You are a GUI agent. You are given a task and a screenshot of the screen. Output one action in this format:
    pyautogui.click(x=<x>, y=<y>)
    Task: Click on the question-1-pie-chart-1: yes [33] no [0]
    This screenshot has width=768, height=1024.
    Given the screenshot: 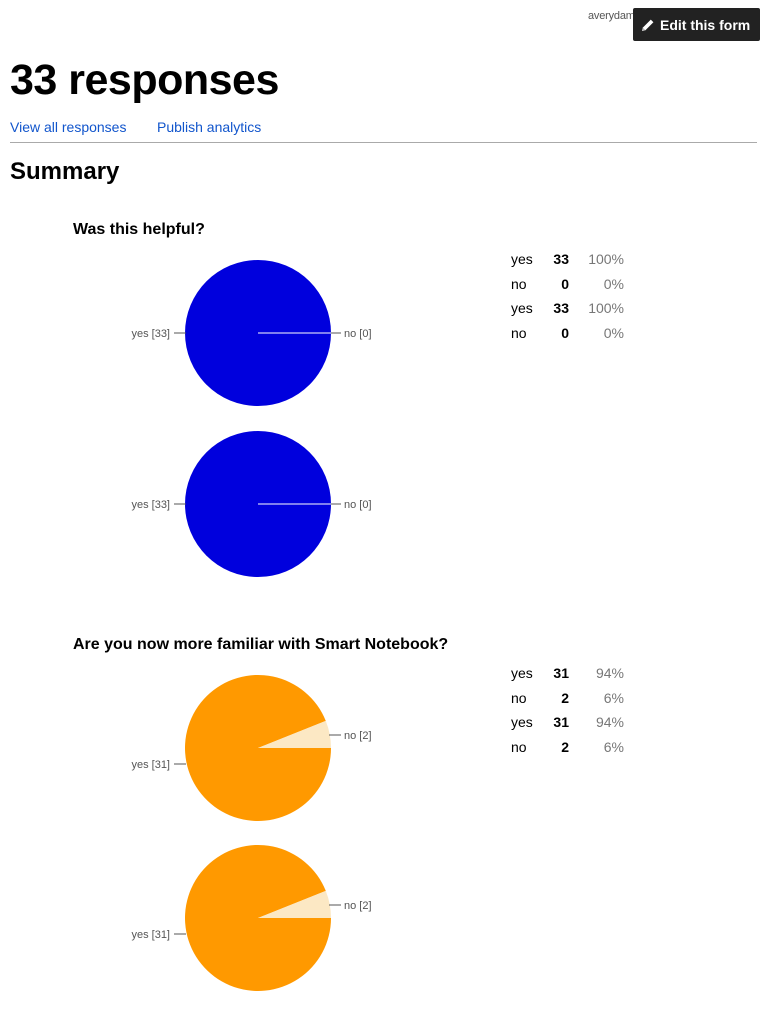 What is the action you would take?
    pyautogui.click(x=251, y=333)
    